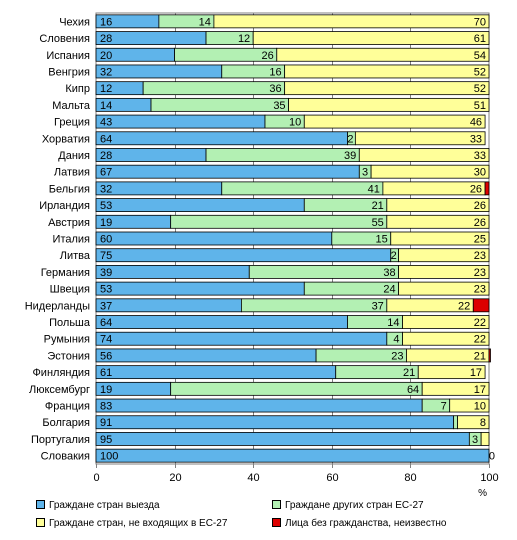 This screenshot has width=517, height=540. Describe the element at coordinates (69, 72) in the screenshot. I see `category-label: Венгрия` at that location.